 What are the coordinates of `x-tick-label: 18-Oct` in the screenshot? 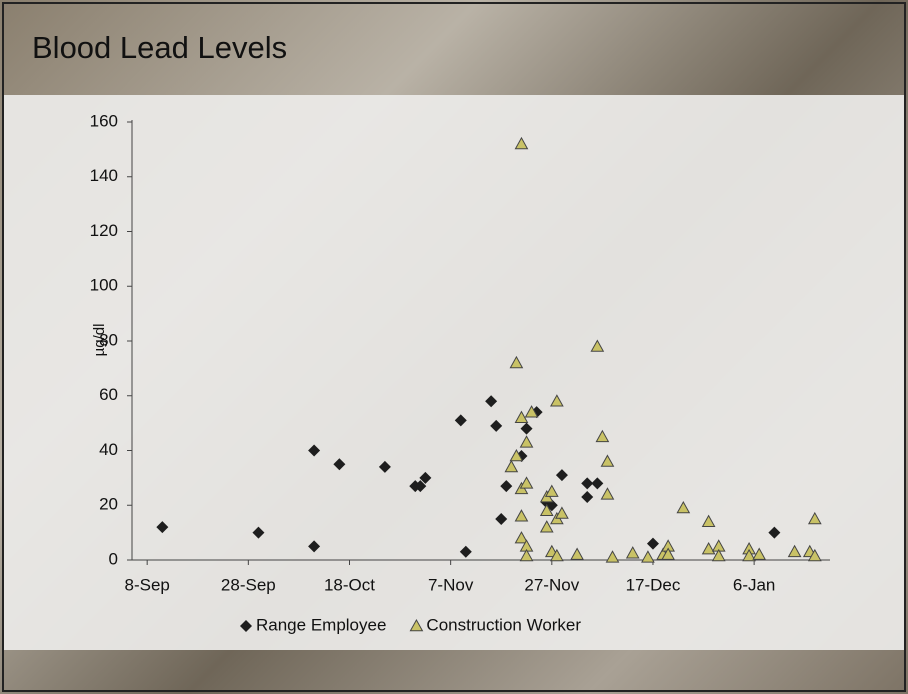 It's located at (349, 584).